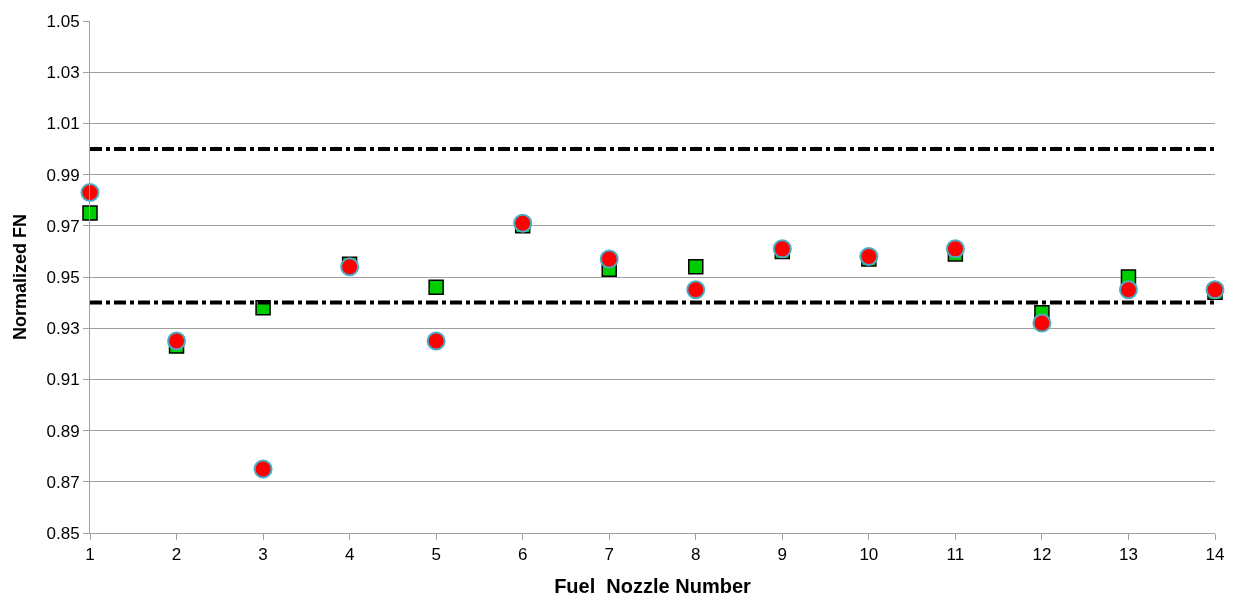 This screenshot has height=605, width=1236. What do you see at coordinates (63, 380) in the screenshot?
I see `y-tick-label: 0.91` at bounding box center [63, 380].